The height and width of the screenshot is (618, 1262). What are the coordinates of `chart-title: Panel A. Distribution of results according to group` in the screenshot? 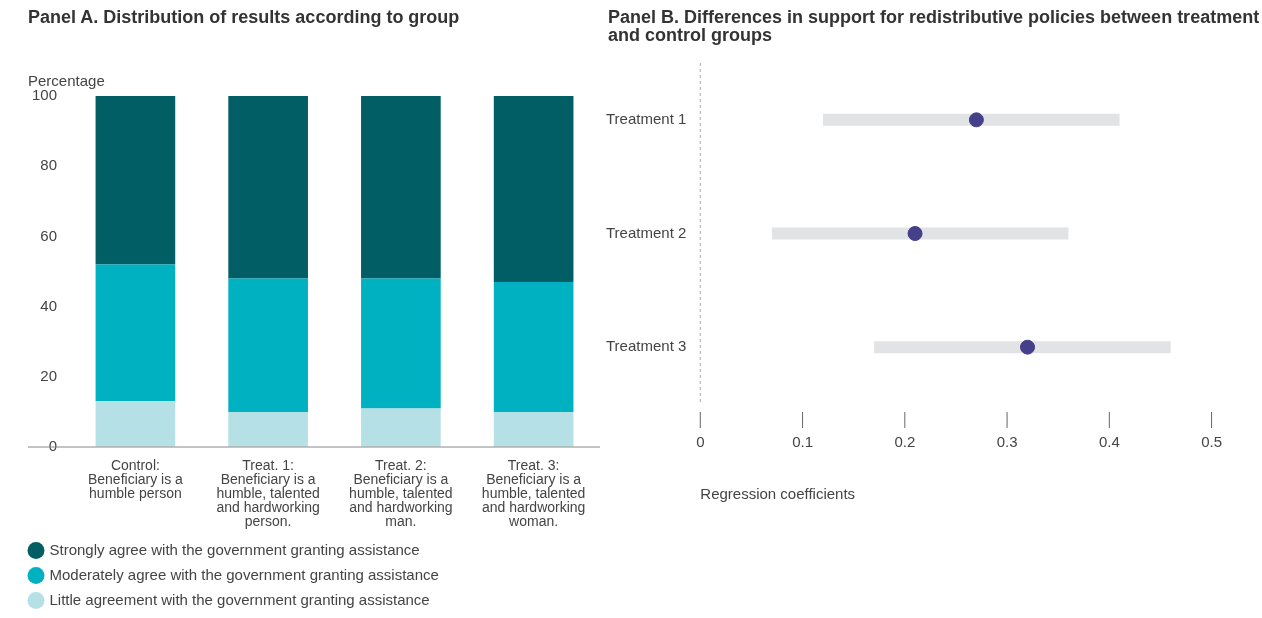 It's located at (244, 17).